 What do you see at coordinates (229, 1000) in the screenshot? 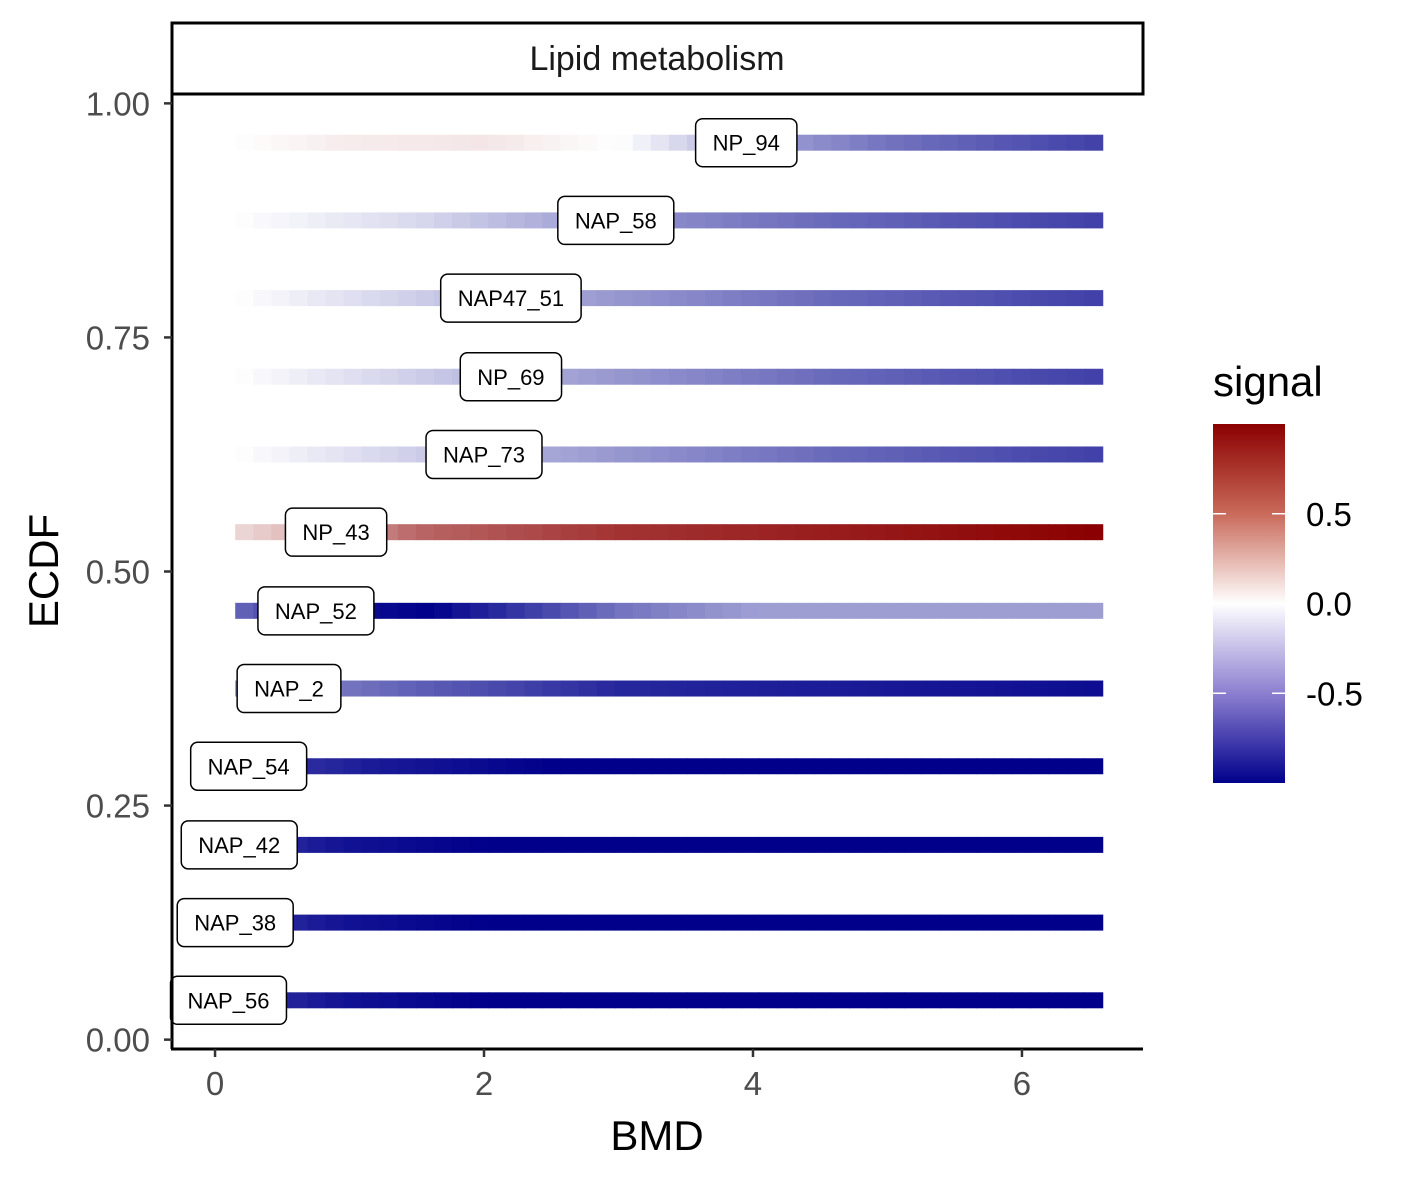
I see `series-label-text: NAP_56` at bounding box center [229, 1000].